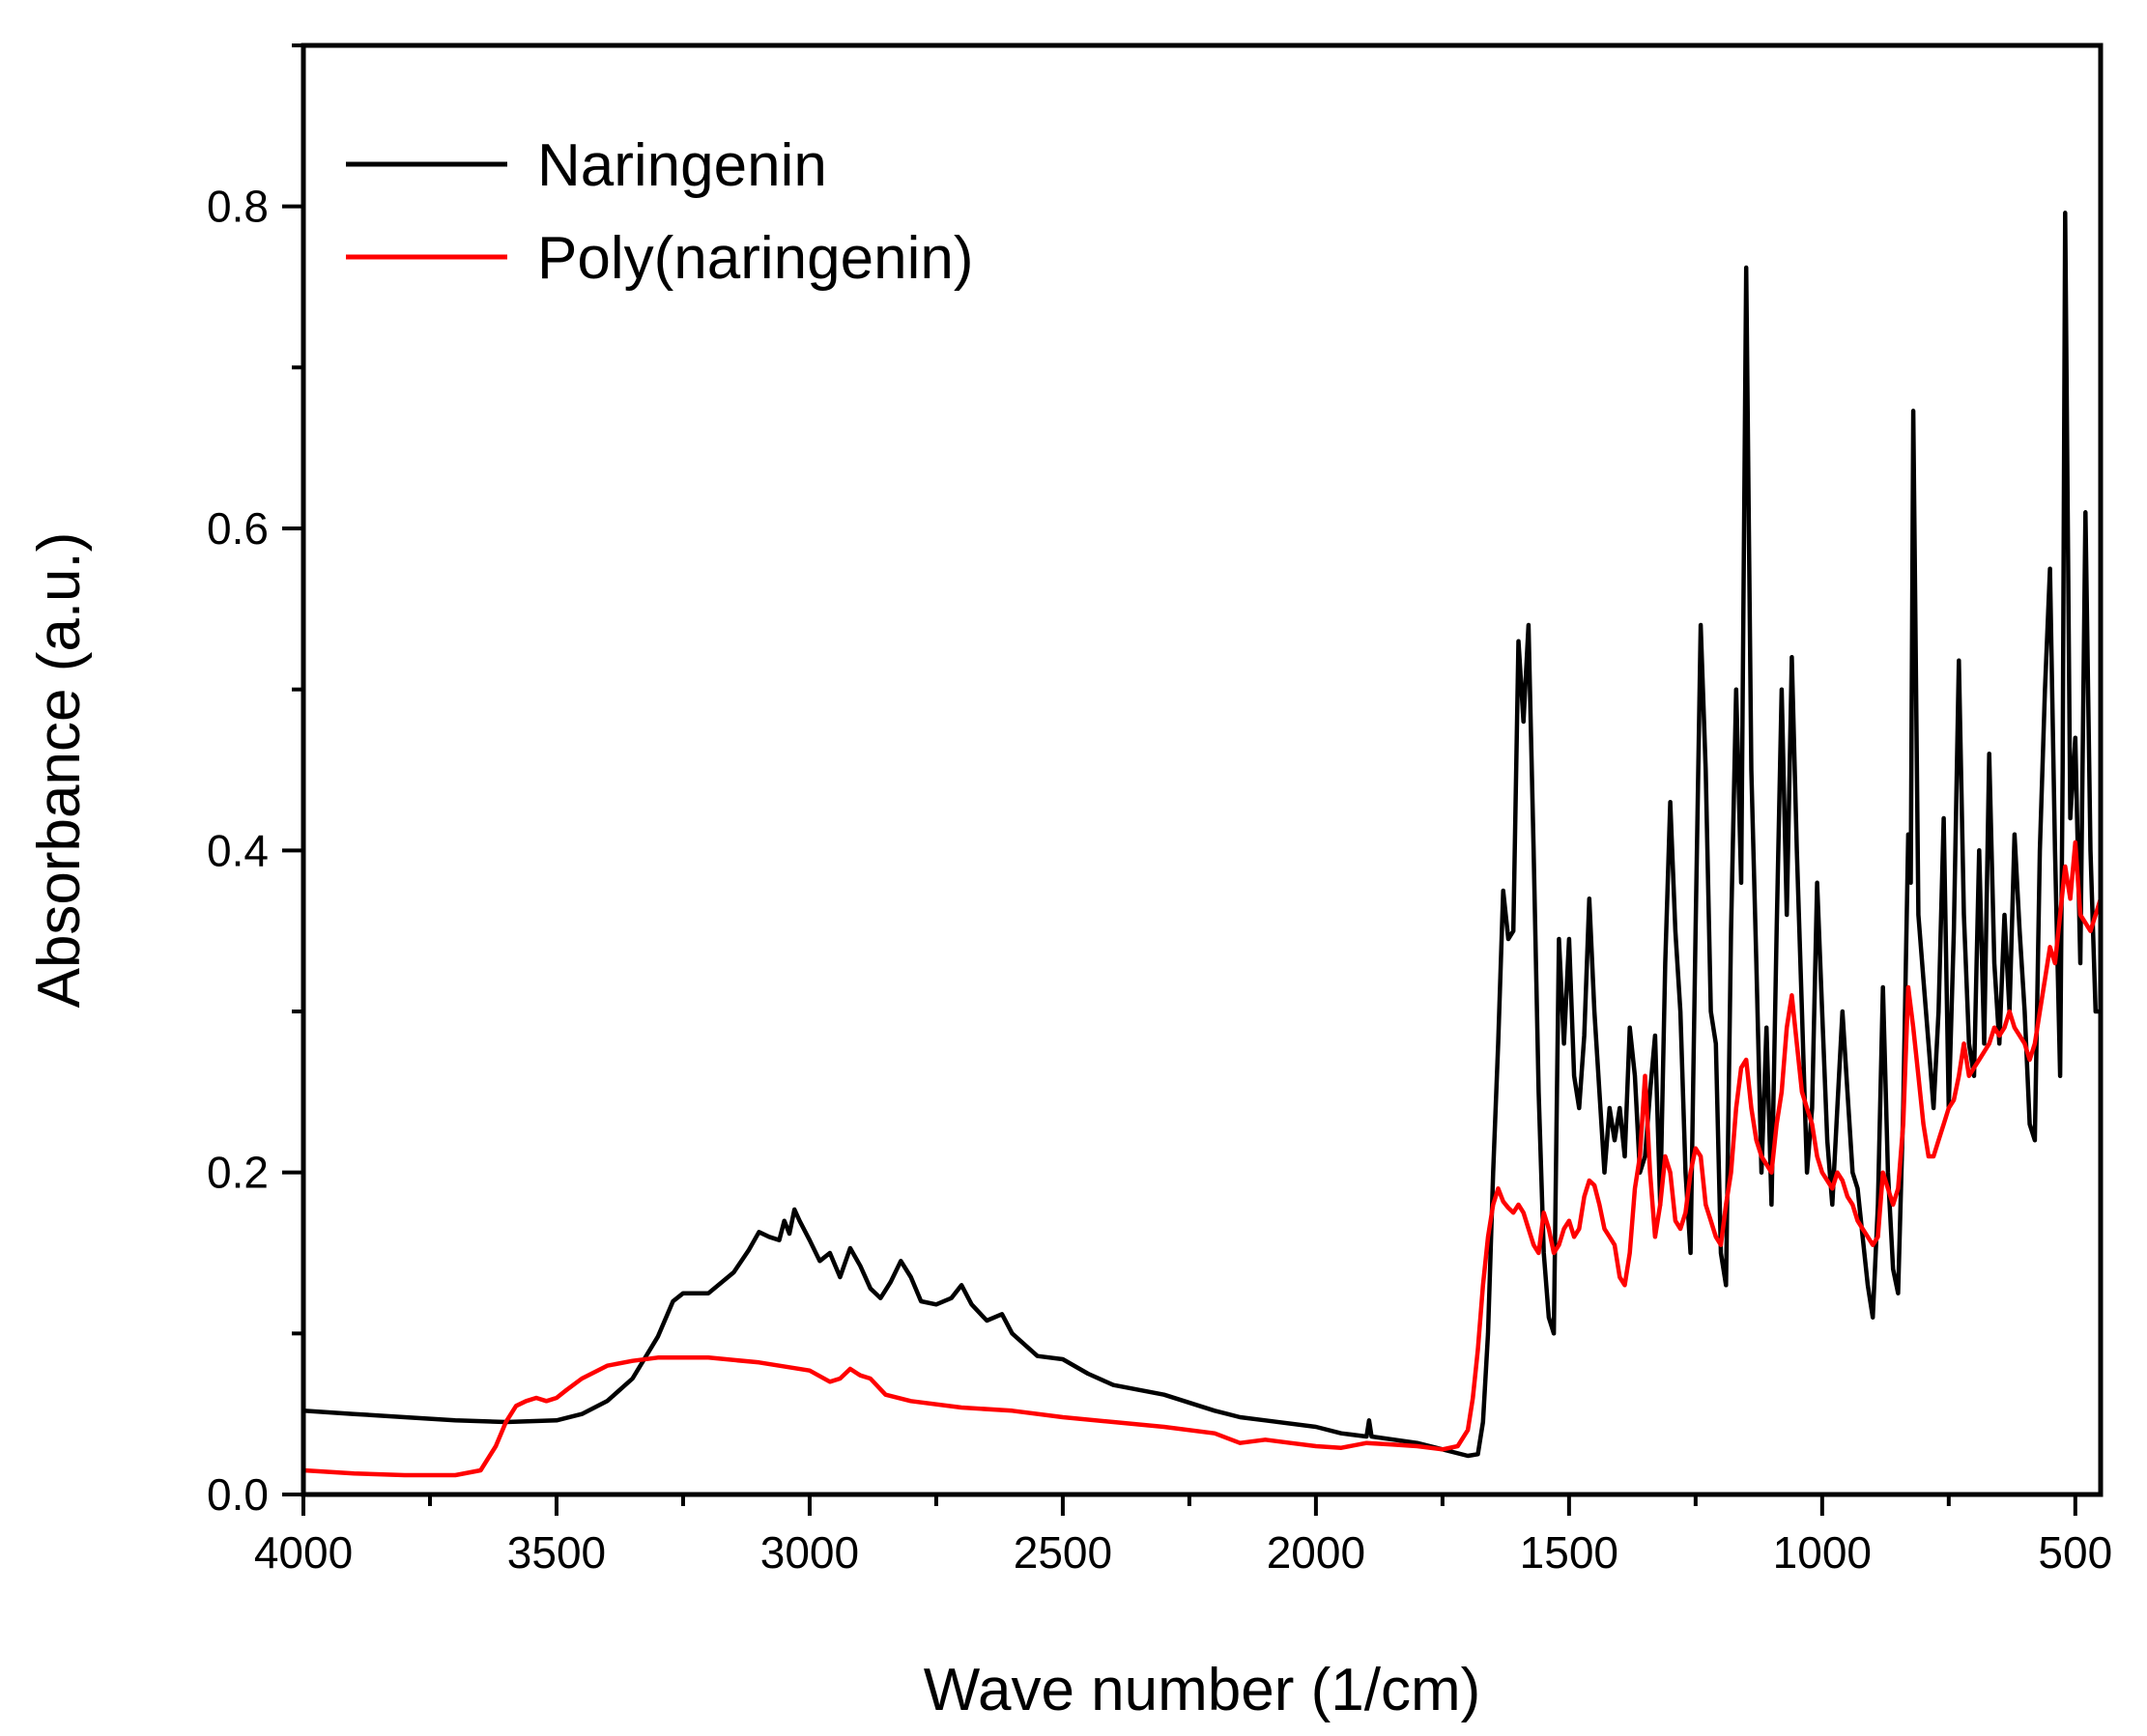 The image size is (2147, 1736). What do you see at coordinates (682, 165) in the screenshot?
I see `legend-label-naringenin: Naringenin` at bounding box center [682, 165].